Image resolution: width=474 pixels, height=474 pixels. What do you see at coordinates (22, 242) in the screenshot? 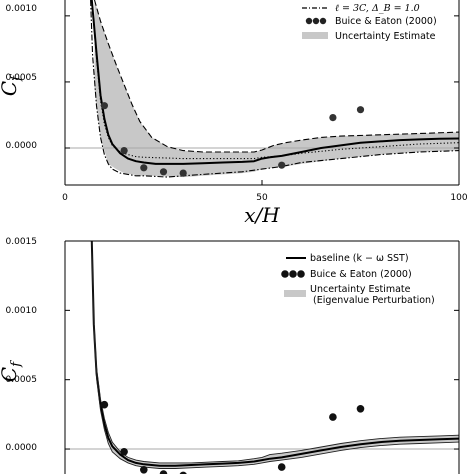
I see `bottom-ytick-label-0.0015: 0.0015` at bounding box center [22, 242].